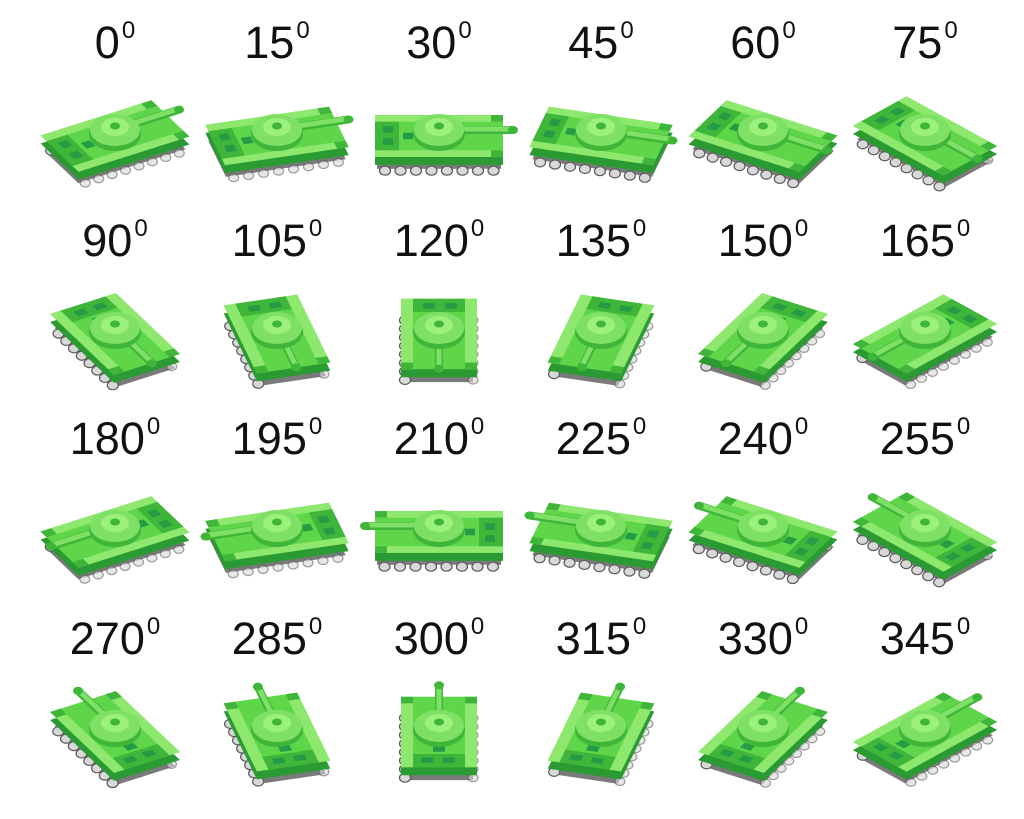 The width and height of the screenshot is (1024, 819). I want to click on frame-330: 3300, so click(763, 696).